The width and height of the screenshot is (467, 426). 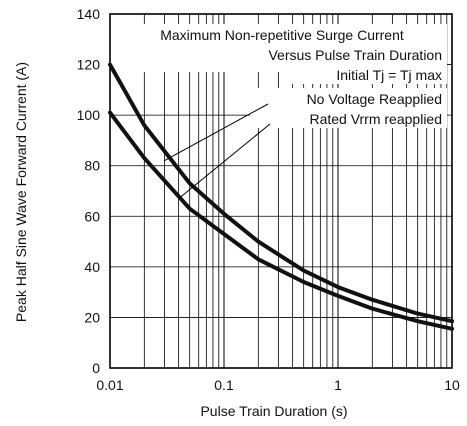 I want to click on y-tick-label: 120, so click(x=89, y=65).